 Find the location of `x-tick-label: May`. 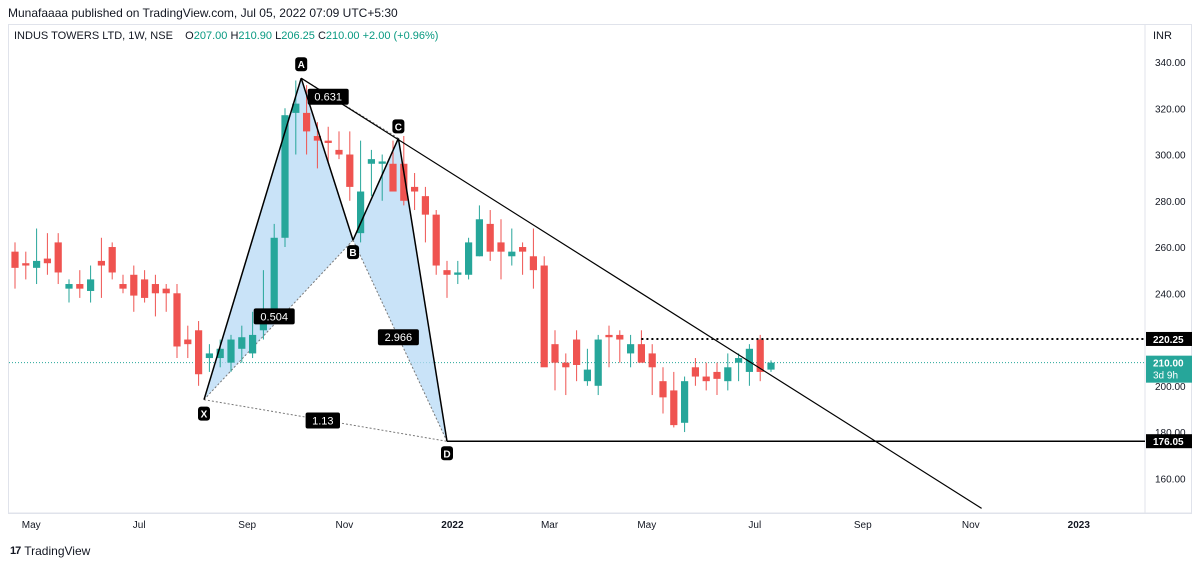

x-tick-label: May is located at coordinates (31, 525).